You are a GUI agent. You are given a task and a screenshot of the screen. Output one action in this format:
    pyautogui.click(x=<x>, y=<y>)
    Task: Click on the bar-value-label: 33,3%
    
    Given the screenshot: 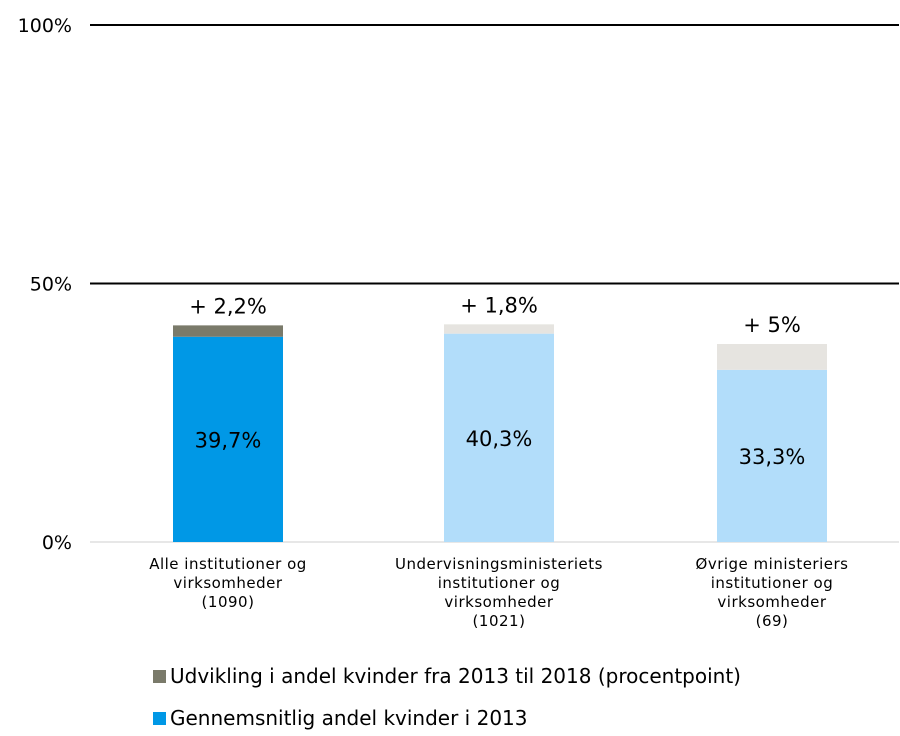 What is the action you would take?
    pyautogui.click(x=772, y=457)
    